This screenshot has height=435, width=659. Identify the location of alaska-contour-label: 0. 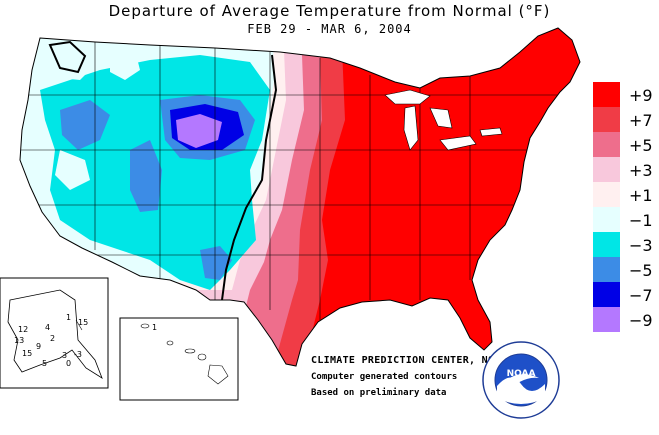
(68, 363).